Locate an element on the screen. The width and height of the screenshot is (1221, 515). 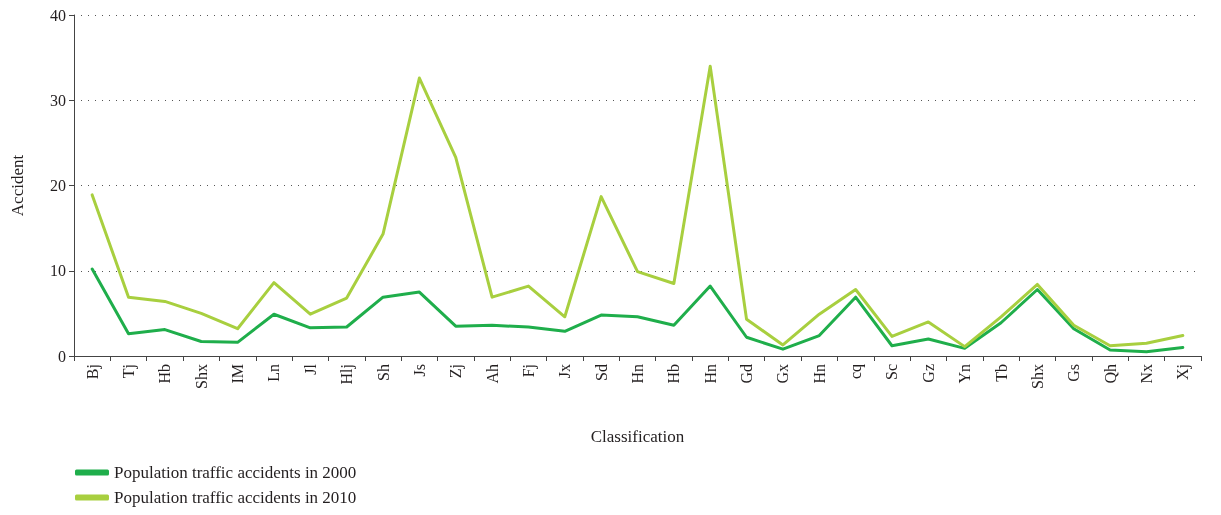
y-tick-label: 40 is located at coordinates (58, 15).